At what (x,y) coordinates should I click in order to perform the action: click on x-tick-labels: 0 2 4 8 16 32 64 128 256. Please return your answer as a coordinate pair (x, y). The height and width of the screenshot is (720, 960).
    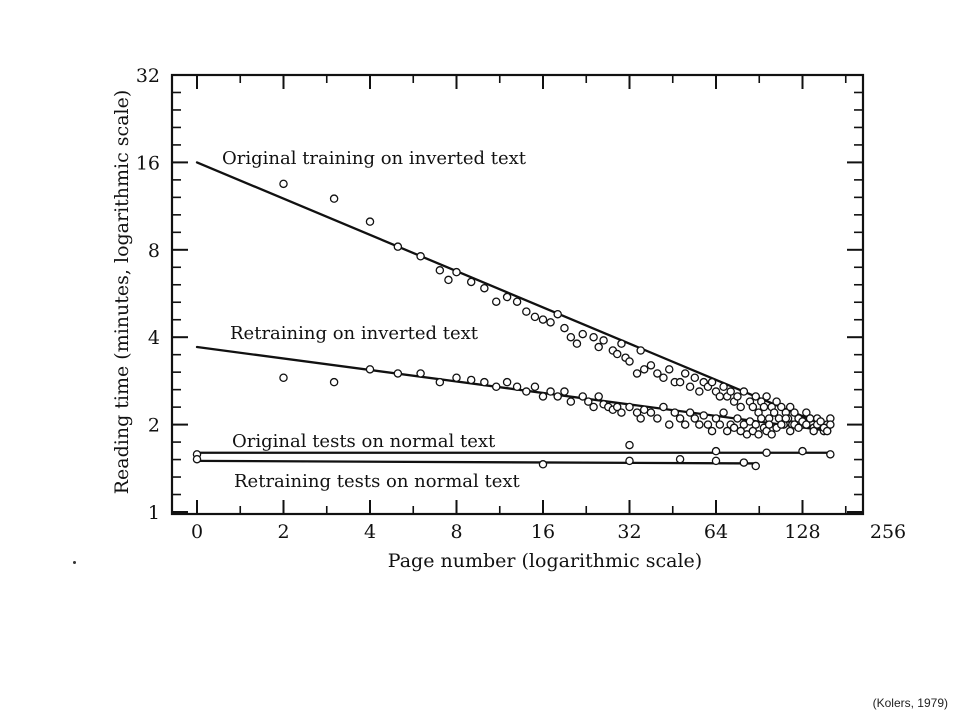
    Looking at the image, I should click on (548, 532).